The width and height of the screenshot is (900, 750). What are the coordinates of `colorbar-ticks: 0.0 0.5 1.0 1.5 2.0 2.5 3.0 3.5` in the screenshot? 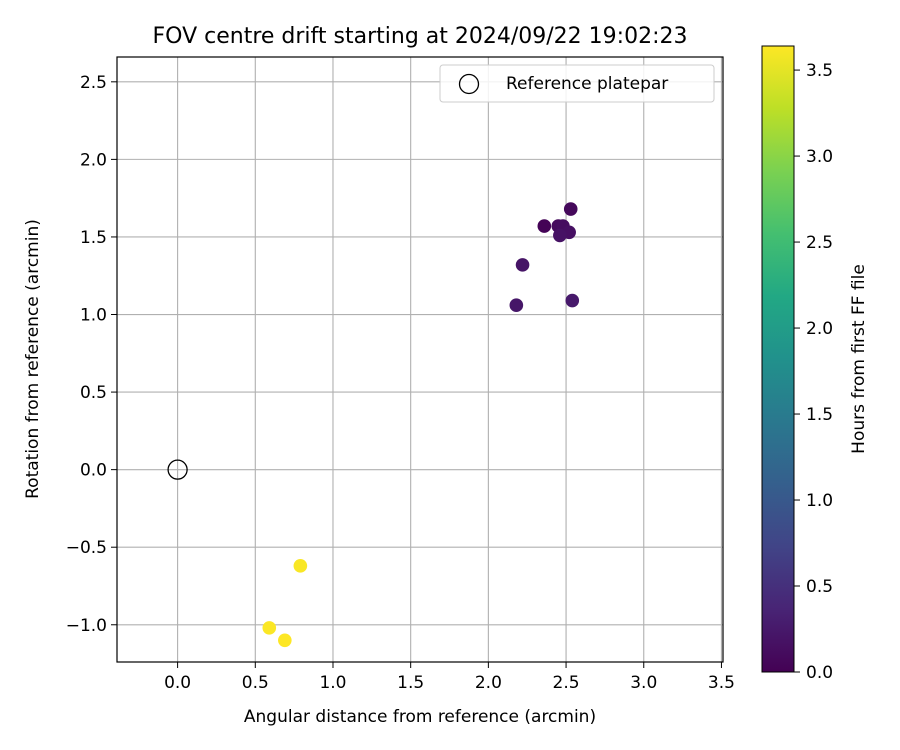 It's located at (813, 372).